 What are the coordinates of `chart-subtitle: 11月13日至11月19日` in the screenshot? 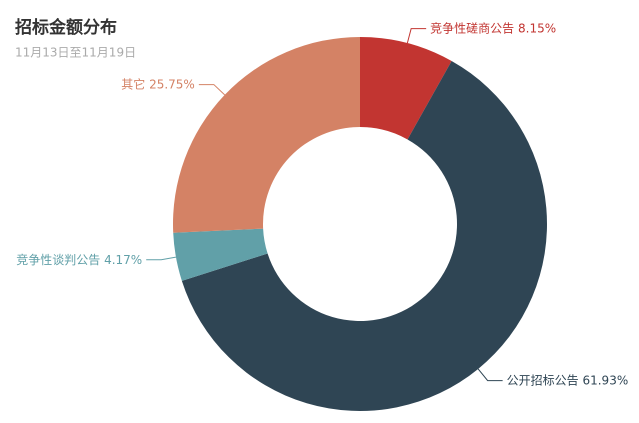 It's located at (75, 53).